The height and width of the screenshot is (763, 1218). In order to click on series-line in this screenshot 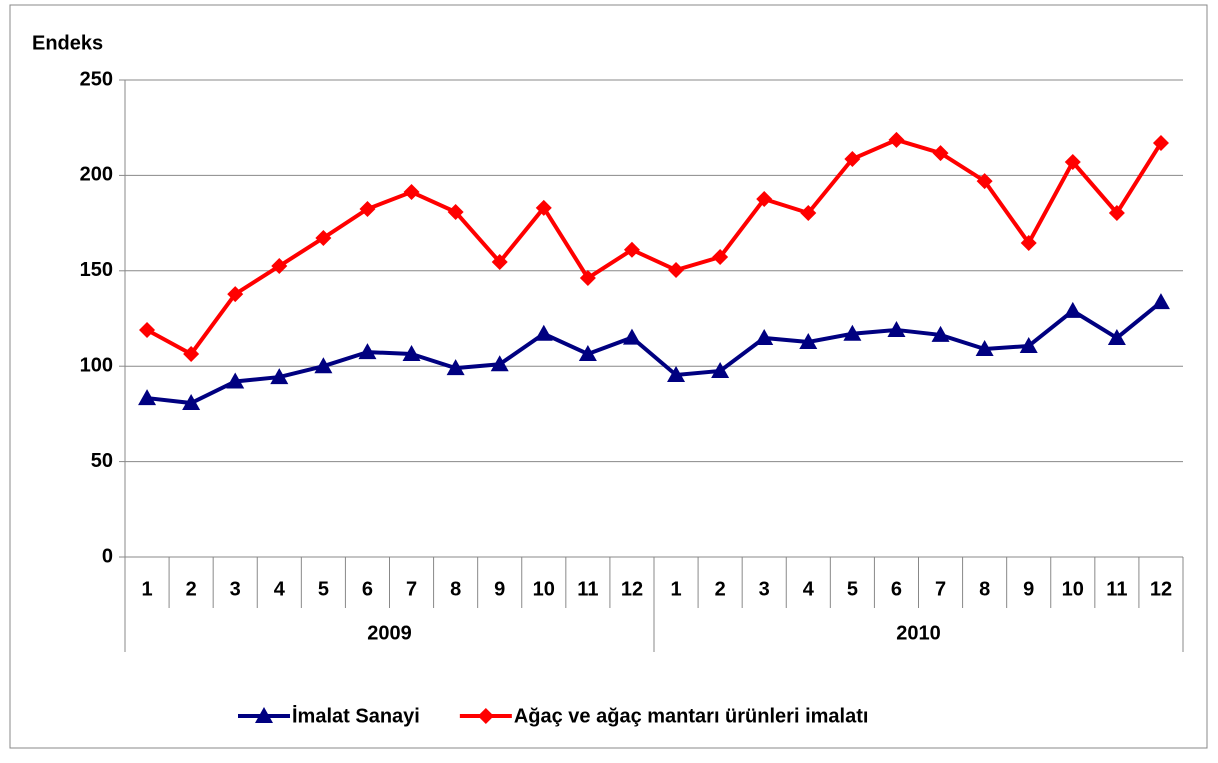, I will do `click(654, 353)`.